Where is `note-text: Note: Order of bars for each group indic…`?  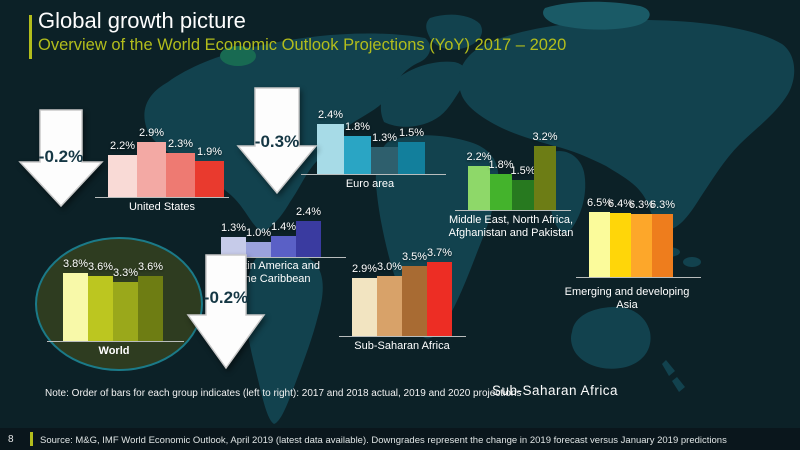 note-text: Note: Order of bars for each group indic… is located at coordinates (283, 393).